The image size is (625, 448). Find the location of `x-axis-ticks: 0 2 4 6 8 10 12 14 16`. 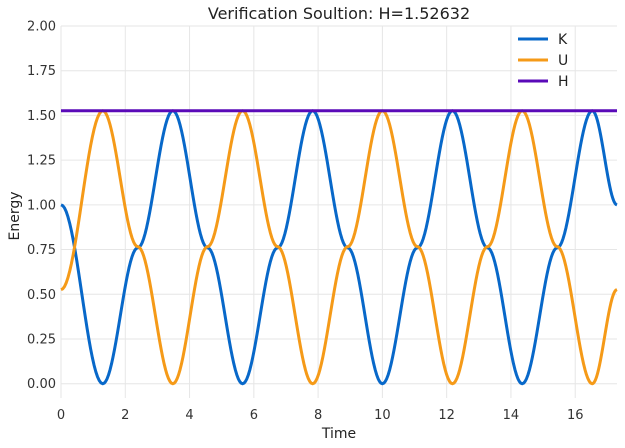

x-axis-ticks: 0 2 4 6 8 10 12 14 16 is located at coordinates (320, 415).